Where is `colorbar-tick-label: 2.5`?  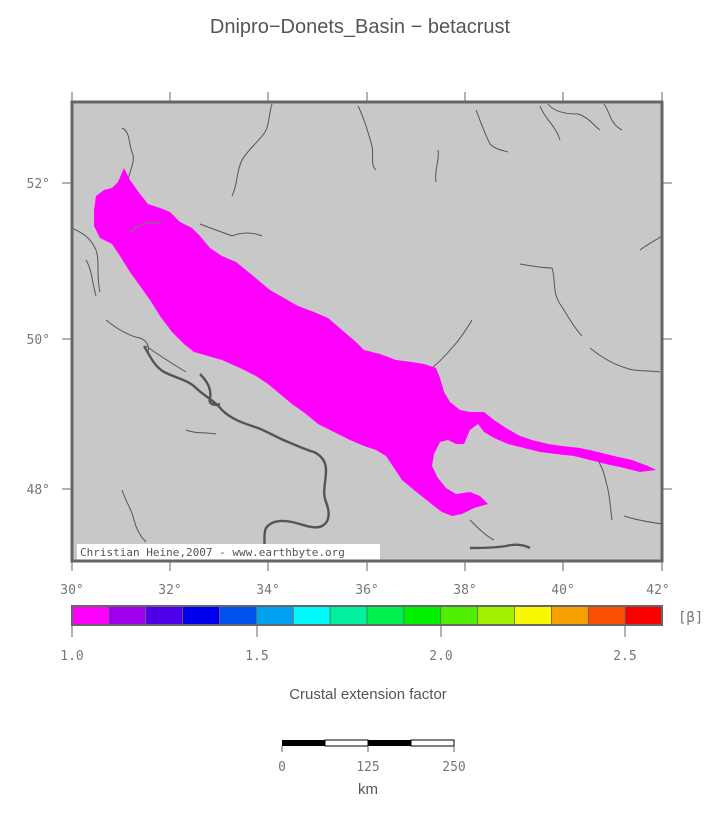
colorbar-tick-label: 2.5 is located at coordinates (624, 656).